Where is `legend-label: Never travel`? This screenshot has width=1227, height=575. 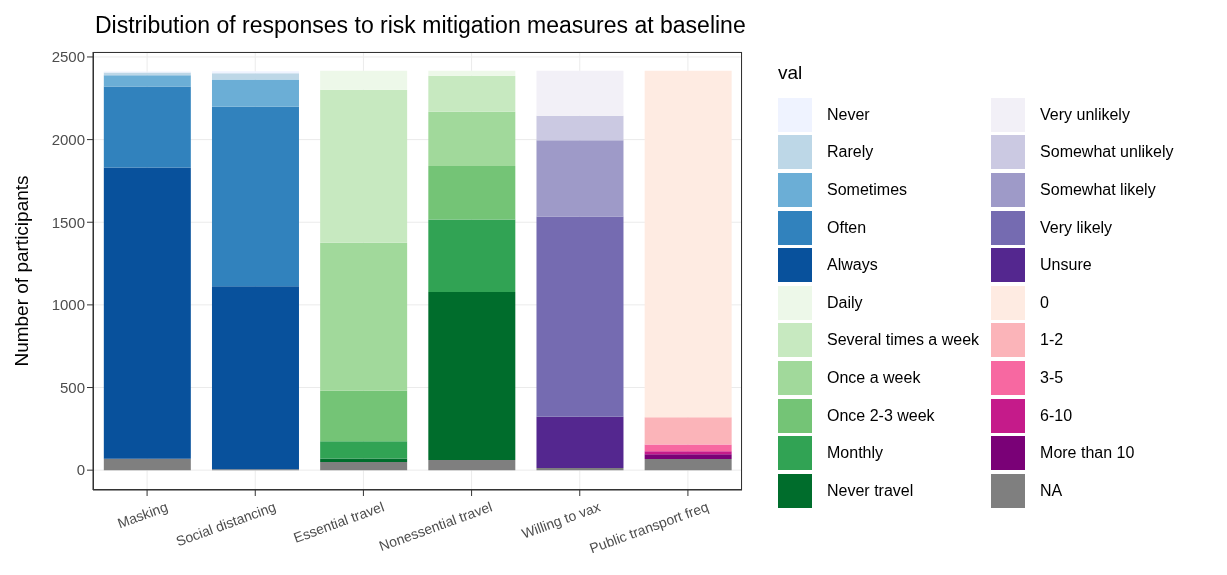 legend-label: Never travel is located at coordinates (870, 490).